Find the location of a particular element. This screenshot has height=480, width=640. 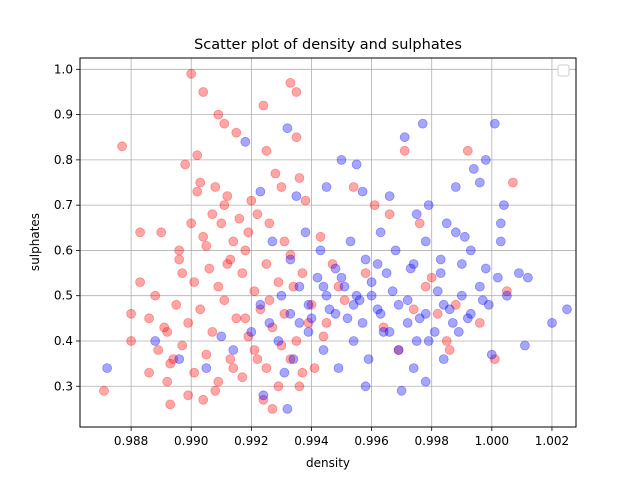

y-tick-label: 0.5 is located at coordinates (63, 296).